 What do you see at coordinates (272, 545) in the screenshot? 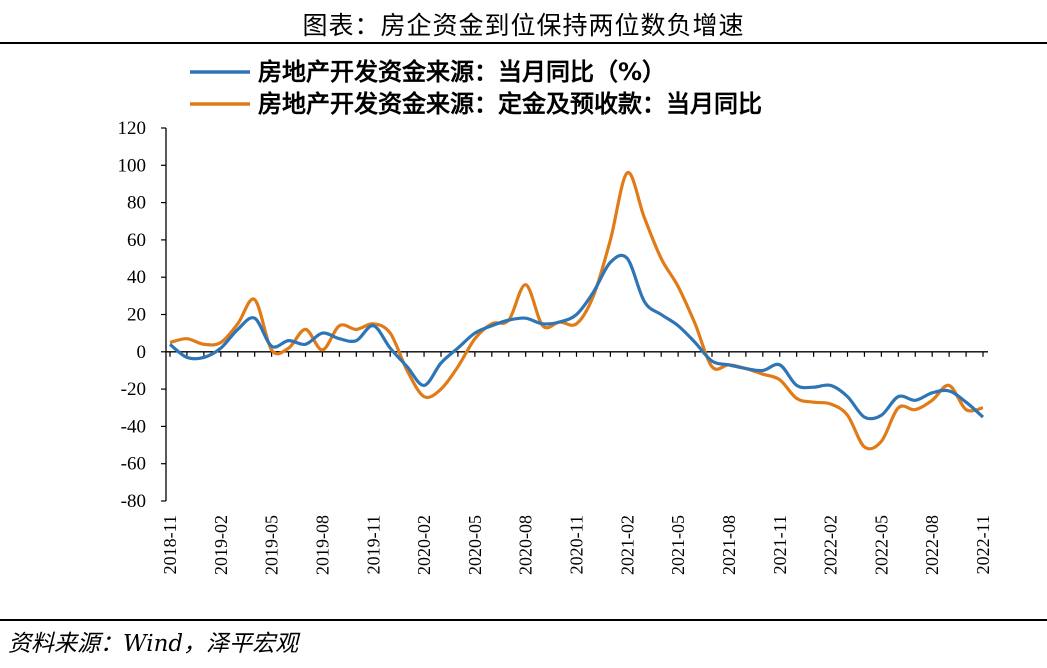
I see `x-tick-label: 2019-05` at bounding box center [272, 545].